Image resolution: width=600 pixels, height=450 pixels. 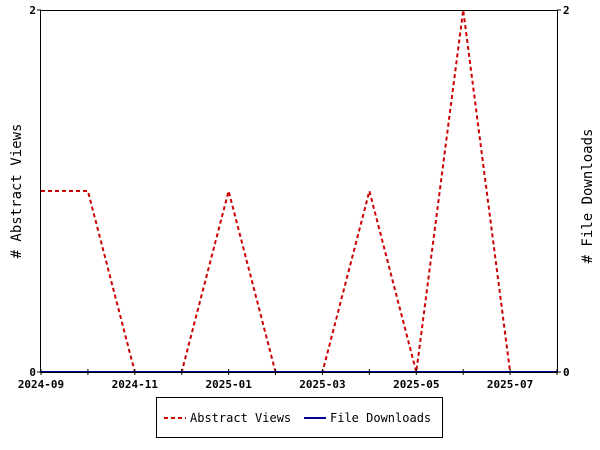 What do you see at coordinates (510, 384) in the screenshot?
I see `x-tick-label: 2025-07` at bounding box center [510, 384].